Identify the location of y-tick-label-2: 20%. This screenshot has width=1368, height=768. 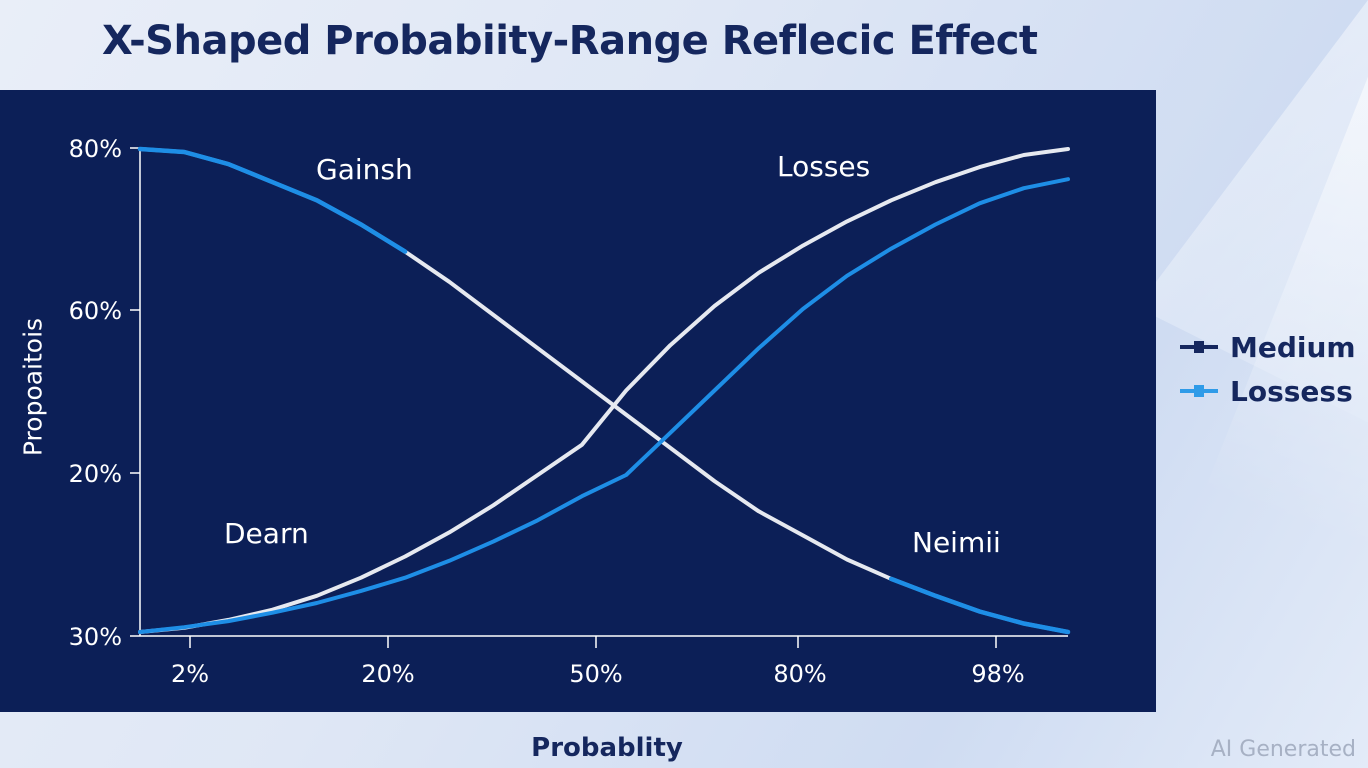
(95, 474).